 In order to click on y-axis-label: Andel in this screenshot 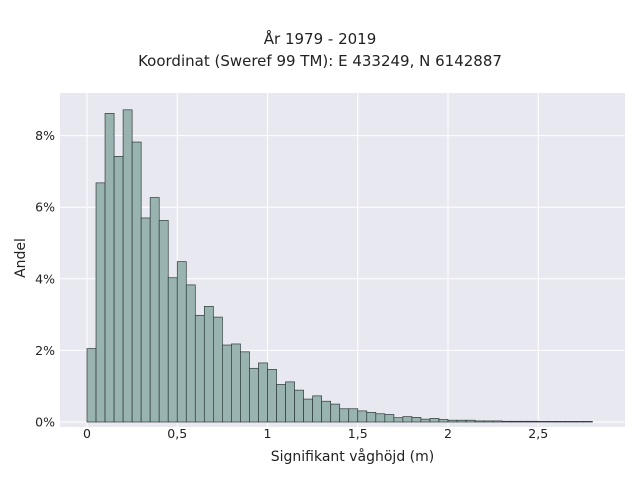, I will do `click(21, 258)`.